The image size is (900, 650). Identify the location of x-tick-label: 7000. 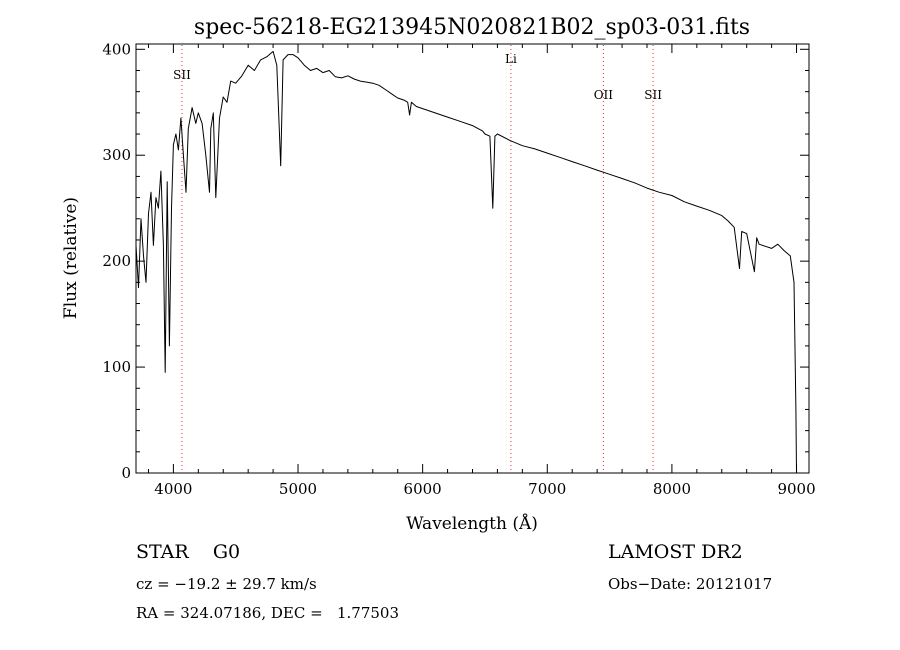
(547, 489).